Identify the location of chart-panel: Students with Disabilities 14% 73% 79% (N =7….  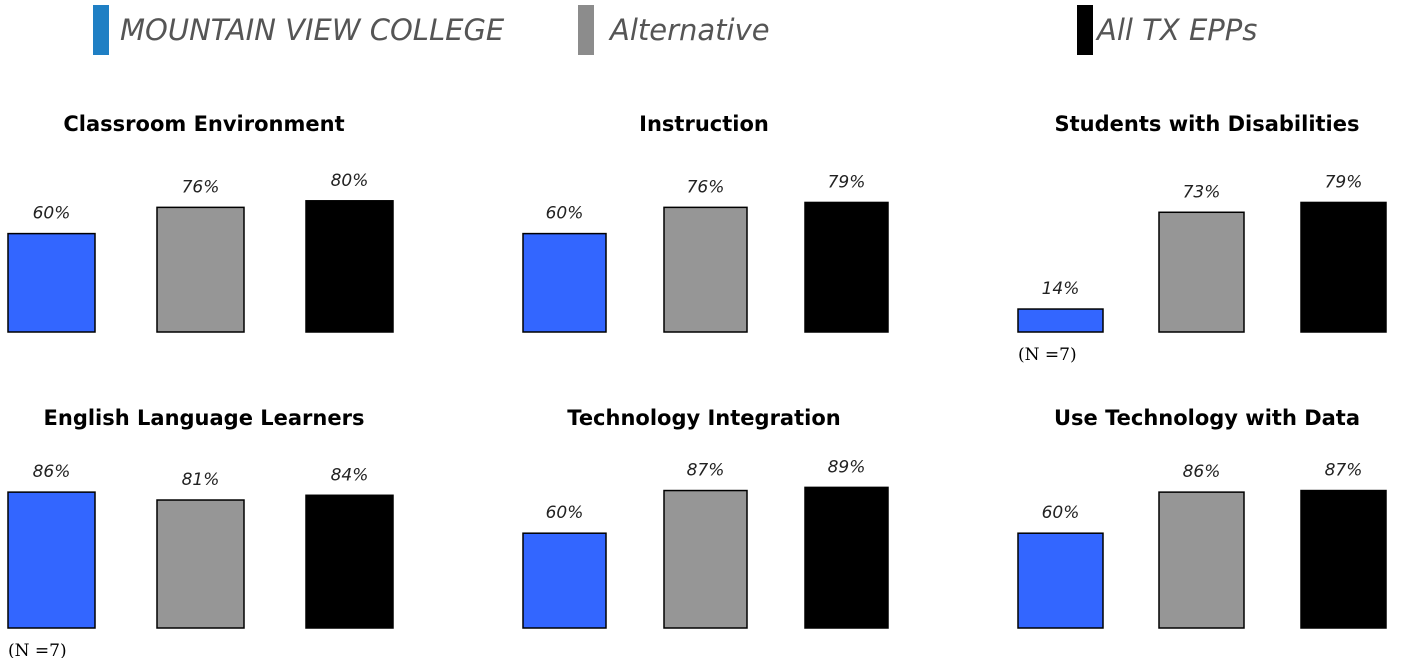
(1202, 238).